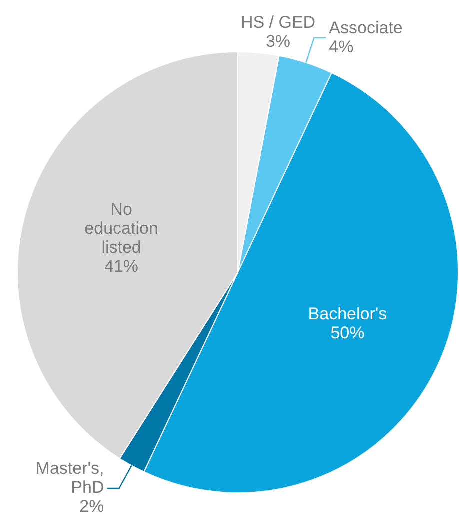 The image size is (459, 525). Describe the element at coordinates (341, 46) in the screenshot. I see `data-label: 4%` at that location.